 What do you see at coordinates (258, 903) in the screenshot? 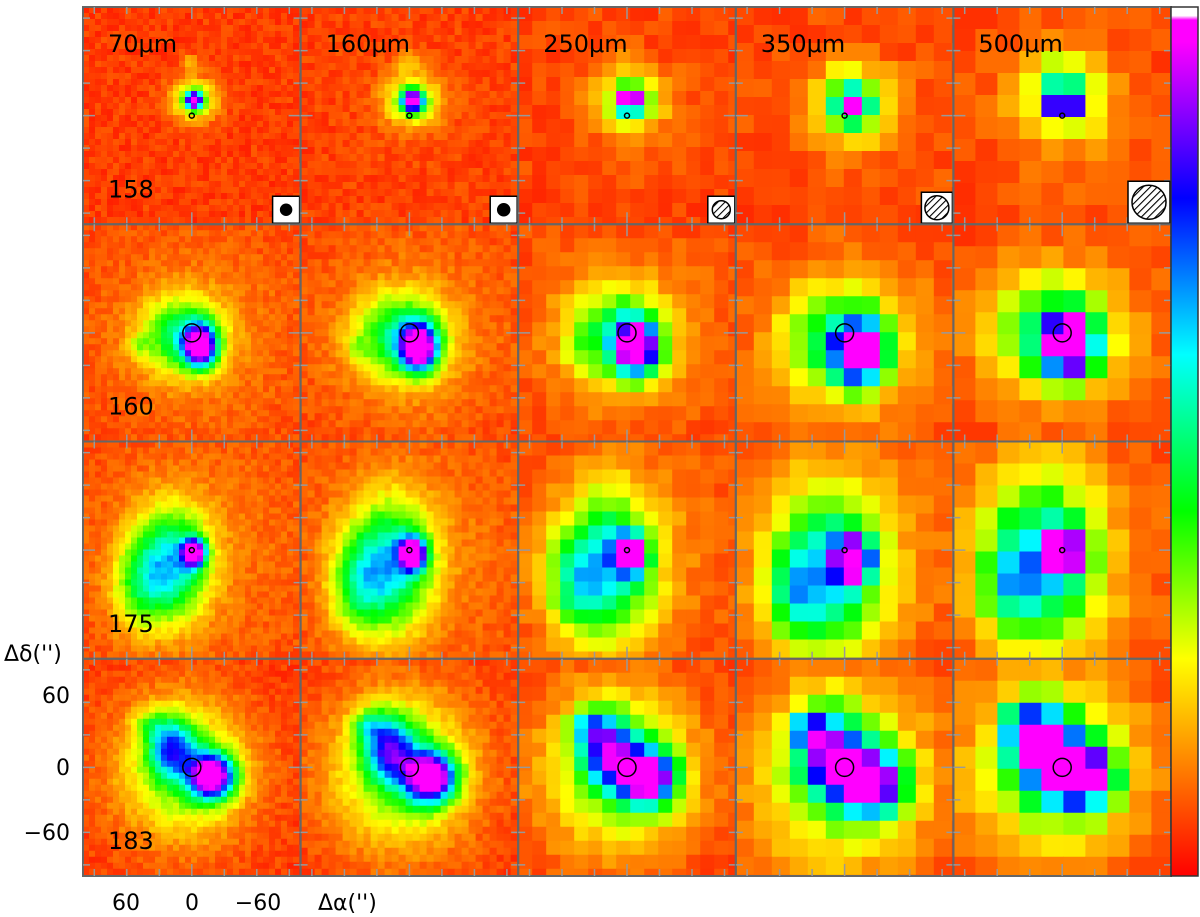
I see `x-tick-label: −60` at bounding box center [258, 903].